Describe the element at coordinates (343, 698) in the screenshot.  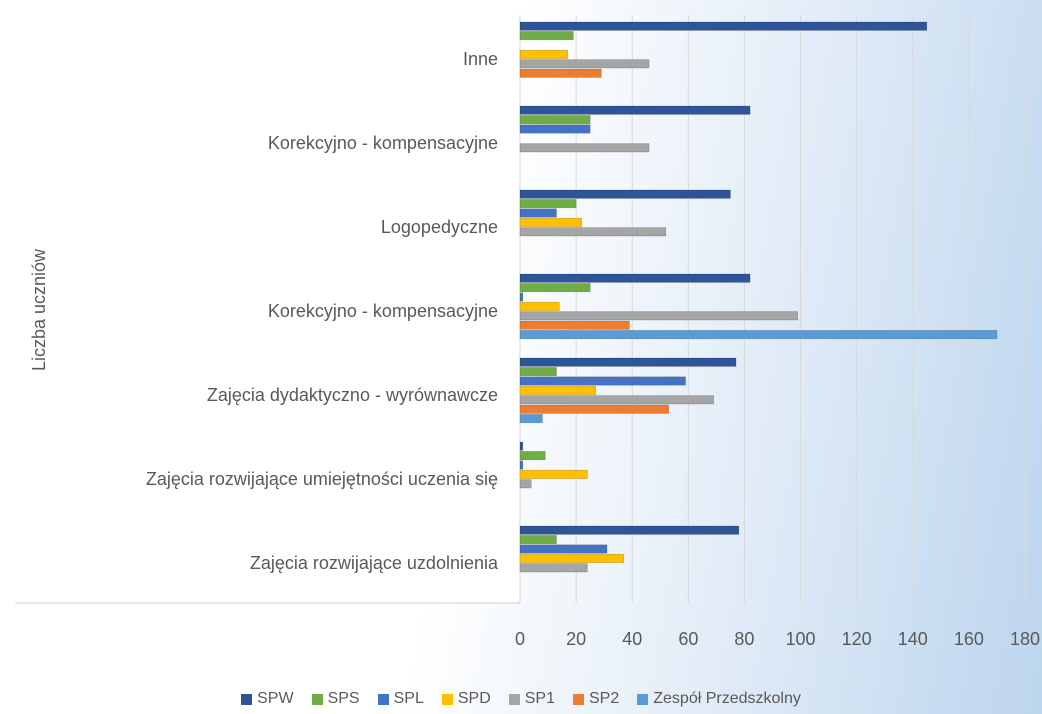
I see `legend-label: SPS` at that location.